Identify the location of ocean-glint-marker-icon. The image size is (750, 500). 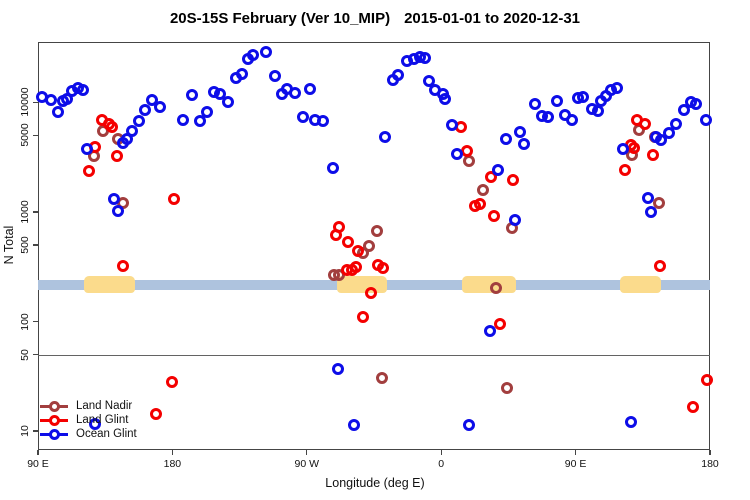
(54, 434).